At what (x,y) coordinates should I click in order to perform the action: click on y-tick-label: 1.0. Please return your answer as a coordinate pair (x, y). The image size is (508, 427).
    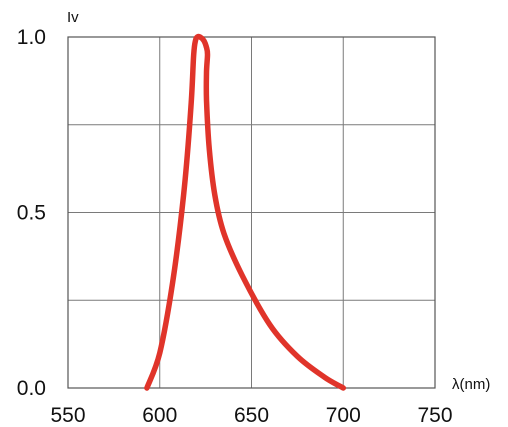
    Looking at the image, I should click on (31, 37).